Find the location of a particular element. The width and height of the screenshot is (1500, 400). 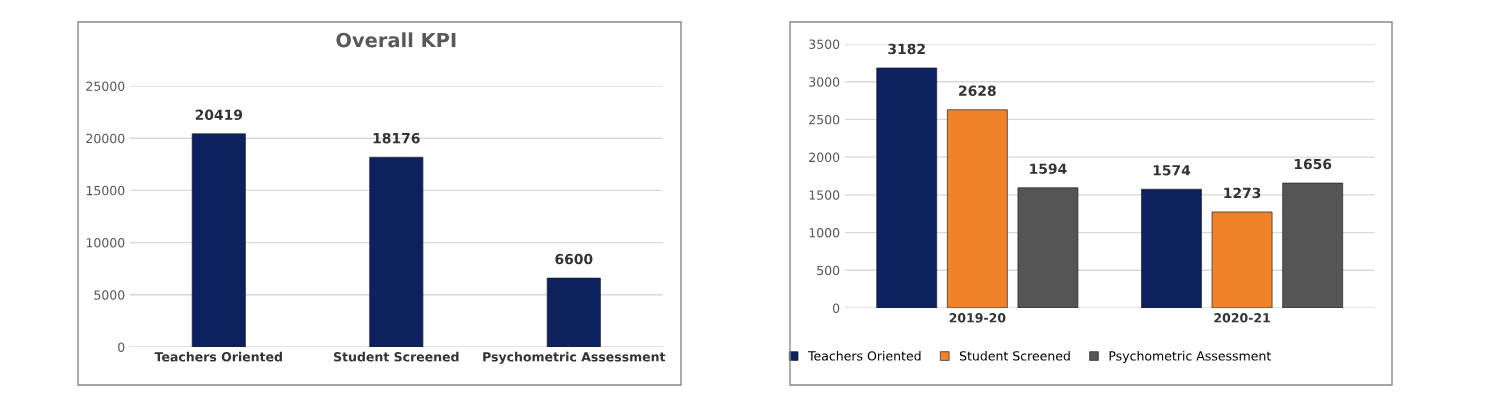

y-tick-label: 10000 is located at coordinates (105, 243).